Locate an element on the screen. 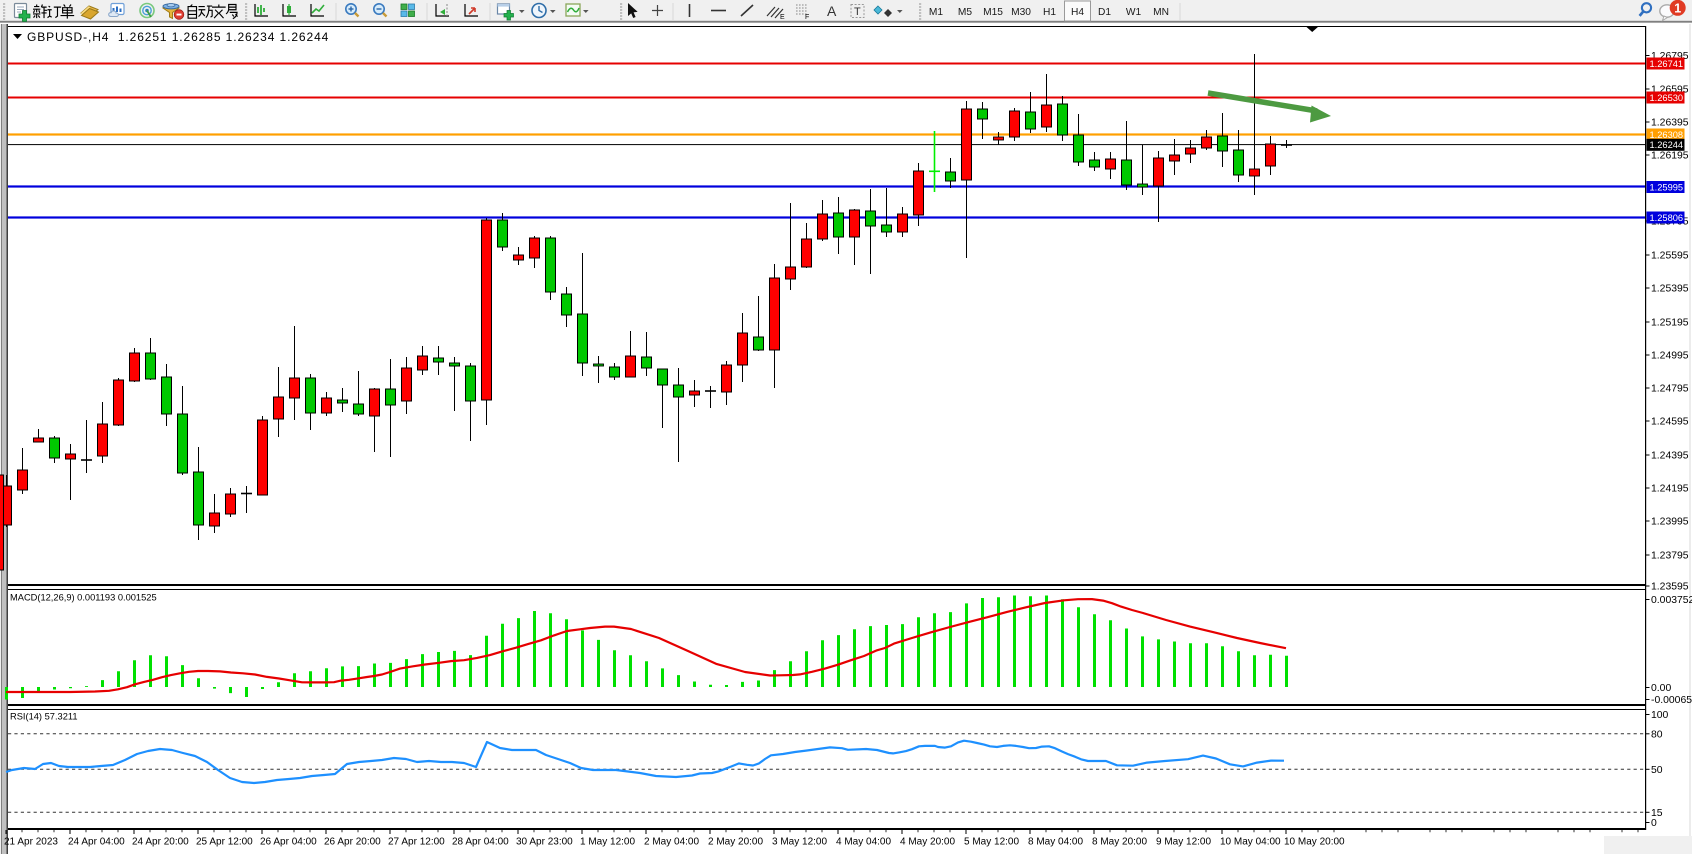  svg-text: 15 is located at coordinates (1657, 813).